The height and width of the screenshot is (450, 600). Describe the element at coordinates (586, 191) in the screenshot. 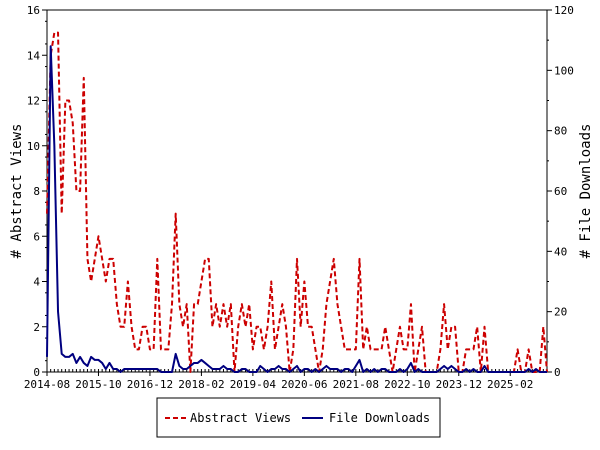

I see `y-right-axis-title: # File Downloads` at that location.